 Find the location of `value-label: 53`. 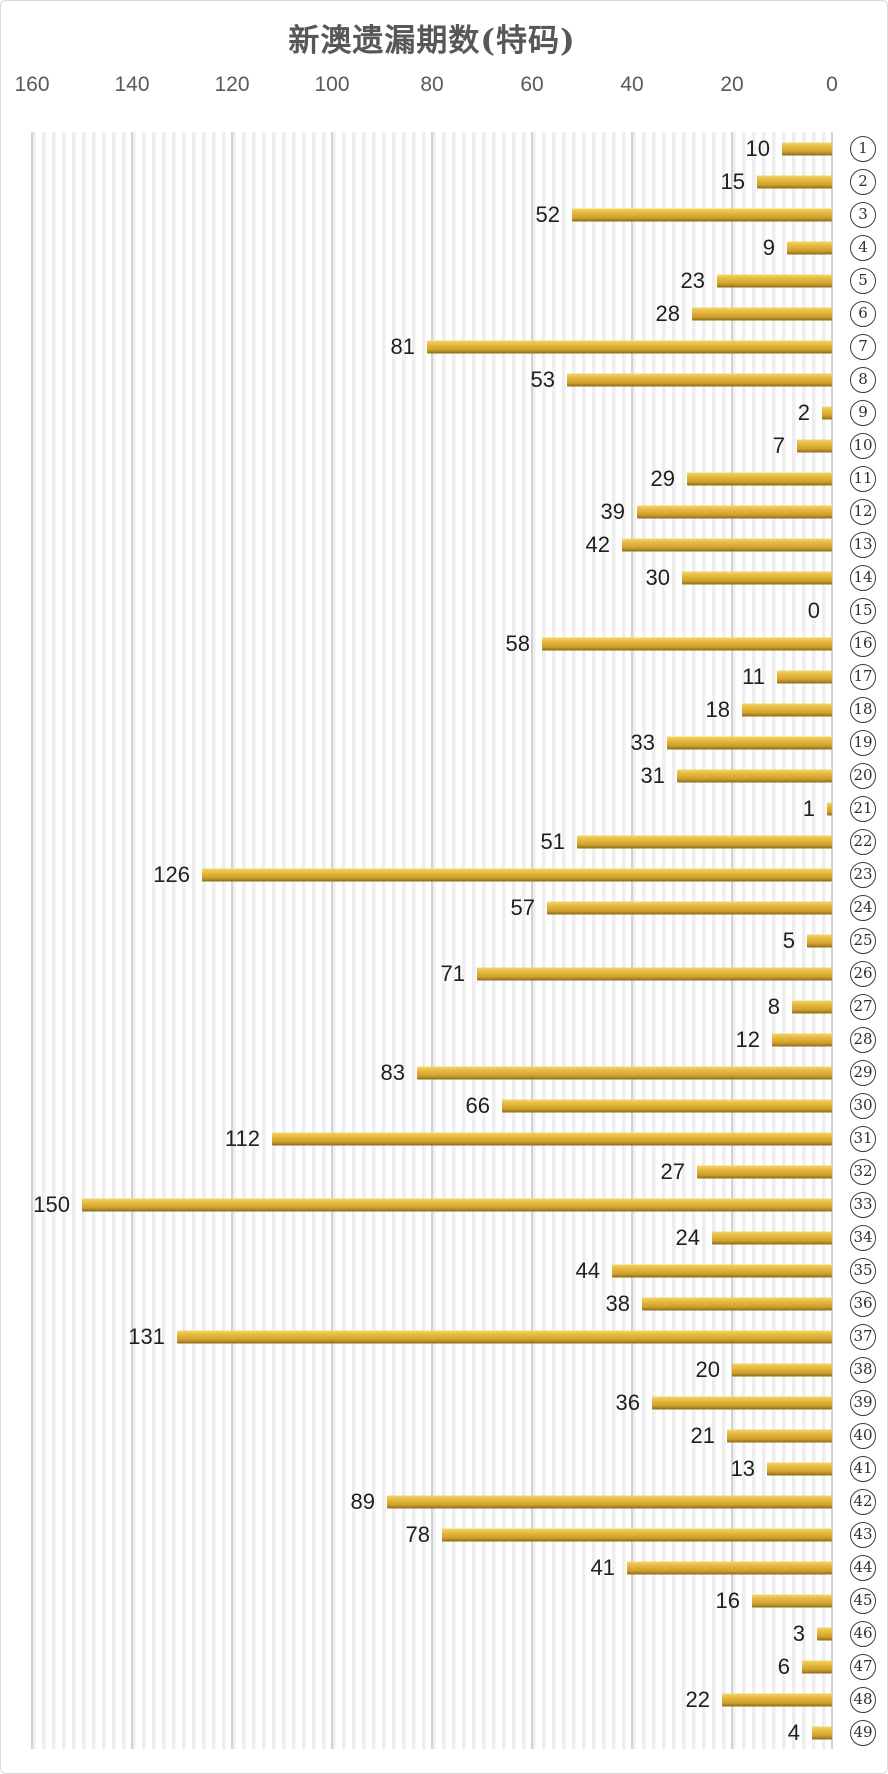

value-label: 53 is located at coordinates (542, 379).